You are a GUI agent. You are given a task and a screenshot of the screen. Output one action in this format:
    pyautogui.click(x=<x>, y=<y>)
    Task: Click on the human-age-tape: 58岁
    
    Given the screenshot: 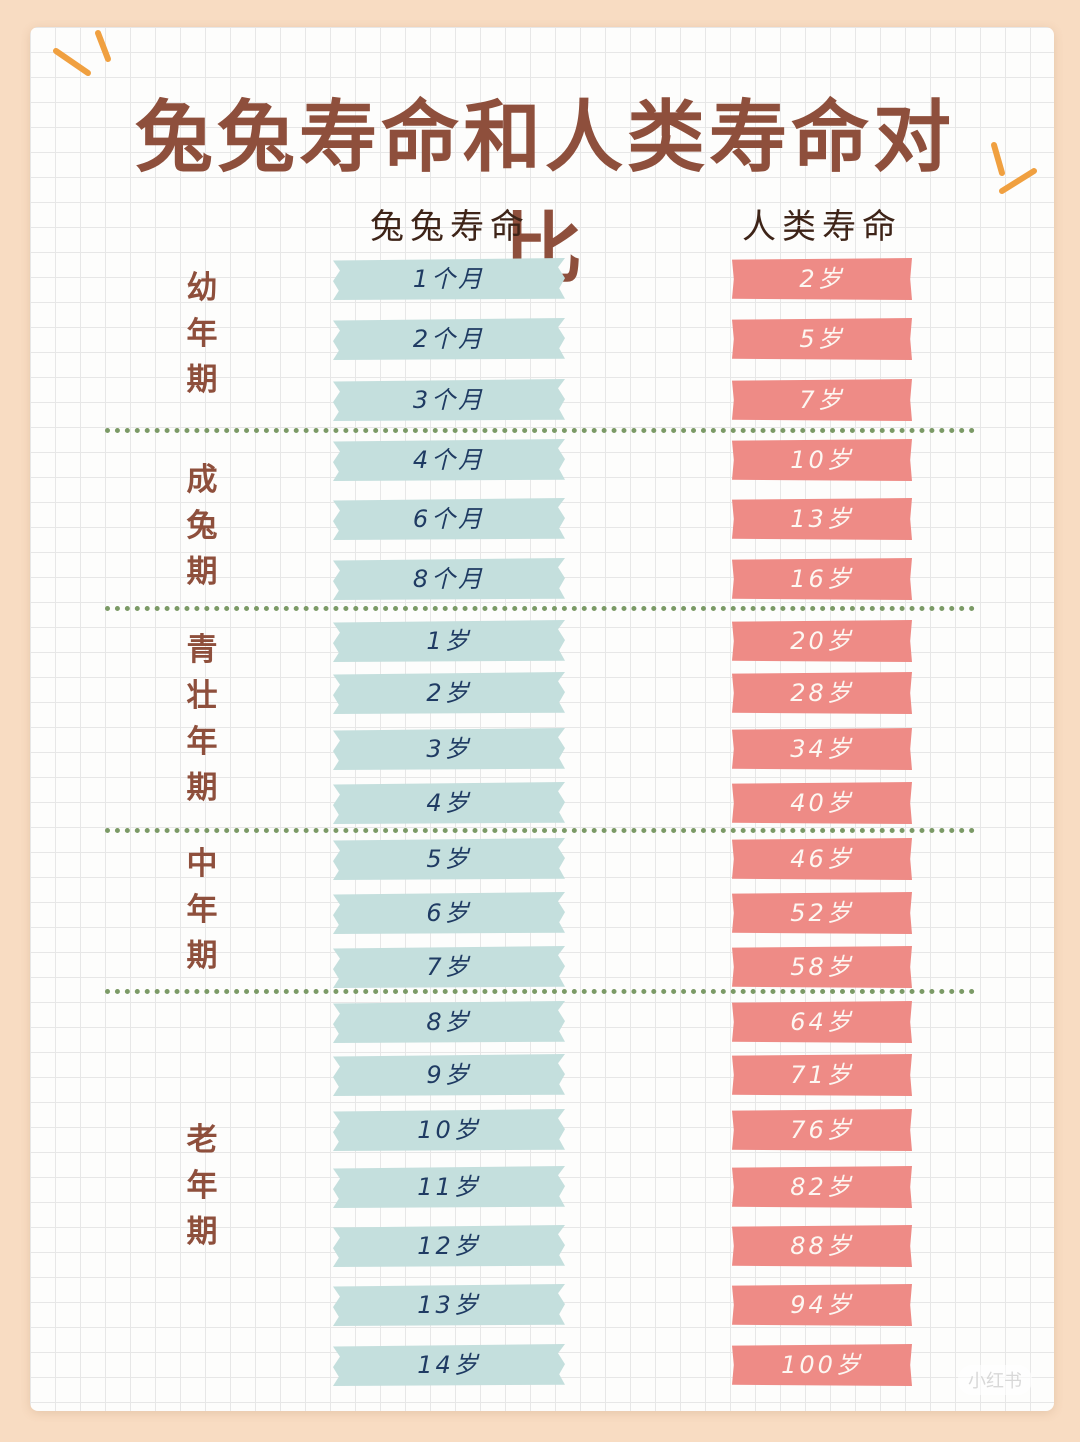 What is the action you would take?
    pyautogui.click(x=822, y=967)
    